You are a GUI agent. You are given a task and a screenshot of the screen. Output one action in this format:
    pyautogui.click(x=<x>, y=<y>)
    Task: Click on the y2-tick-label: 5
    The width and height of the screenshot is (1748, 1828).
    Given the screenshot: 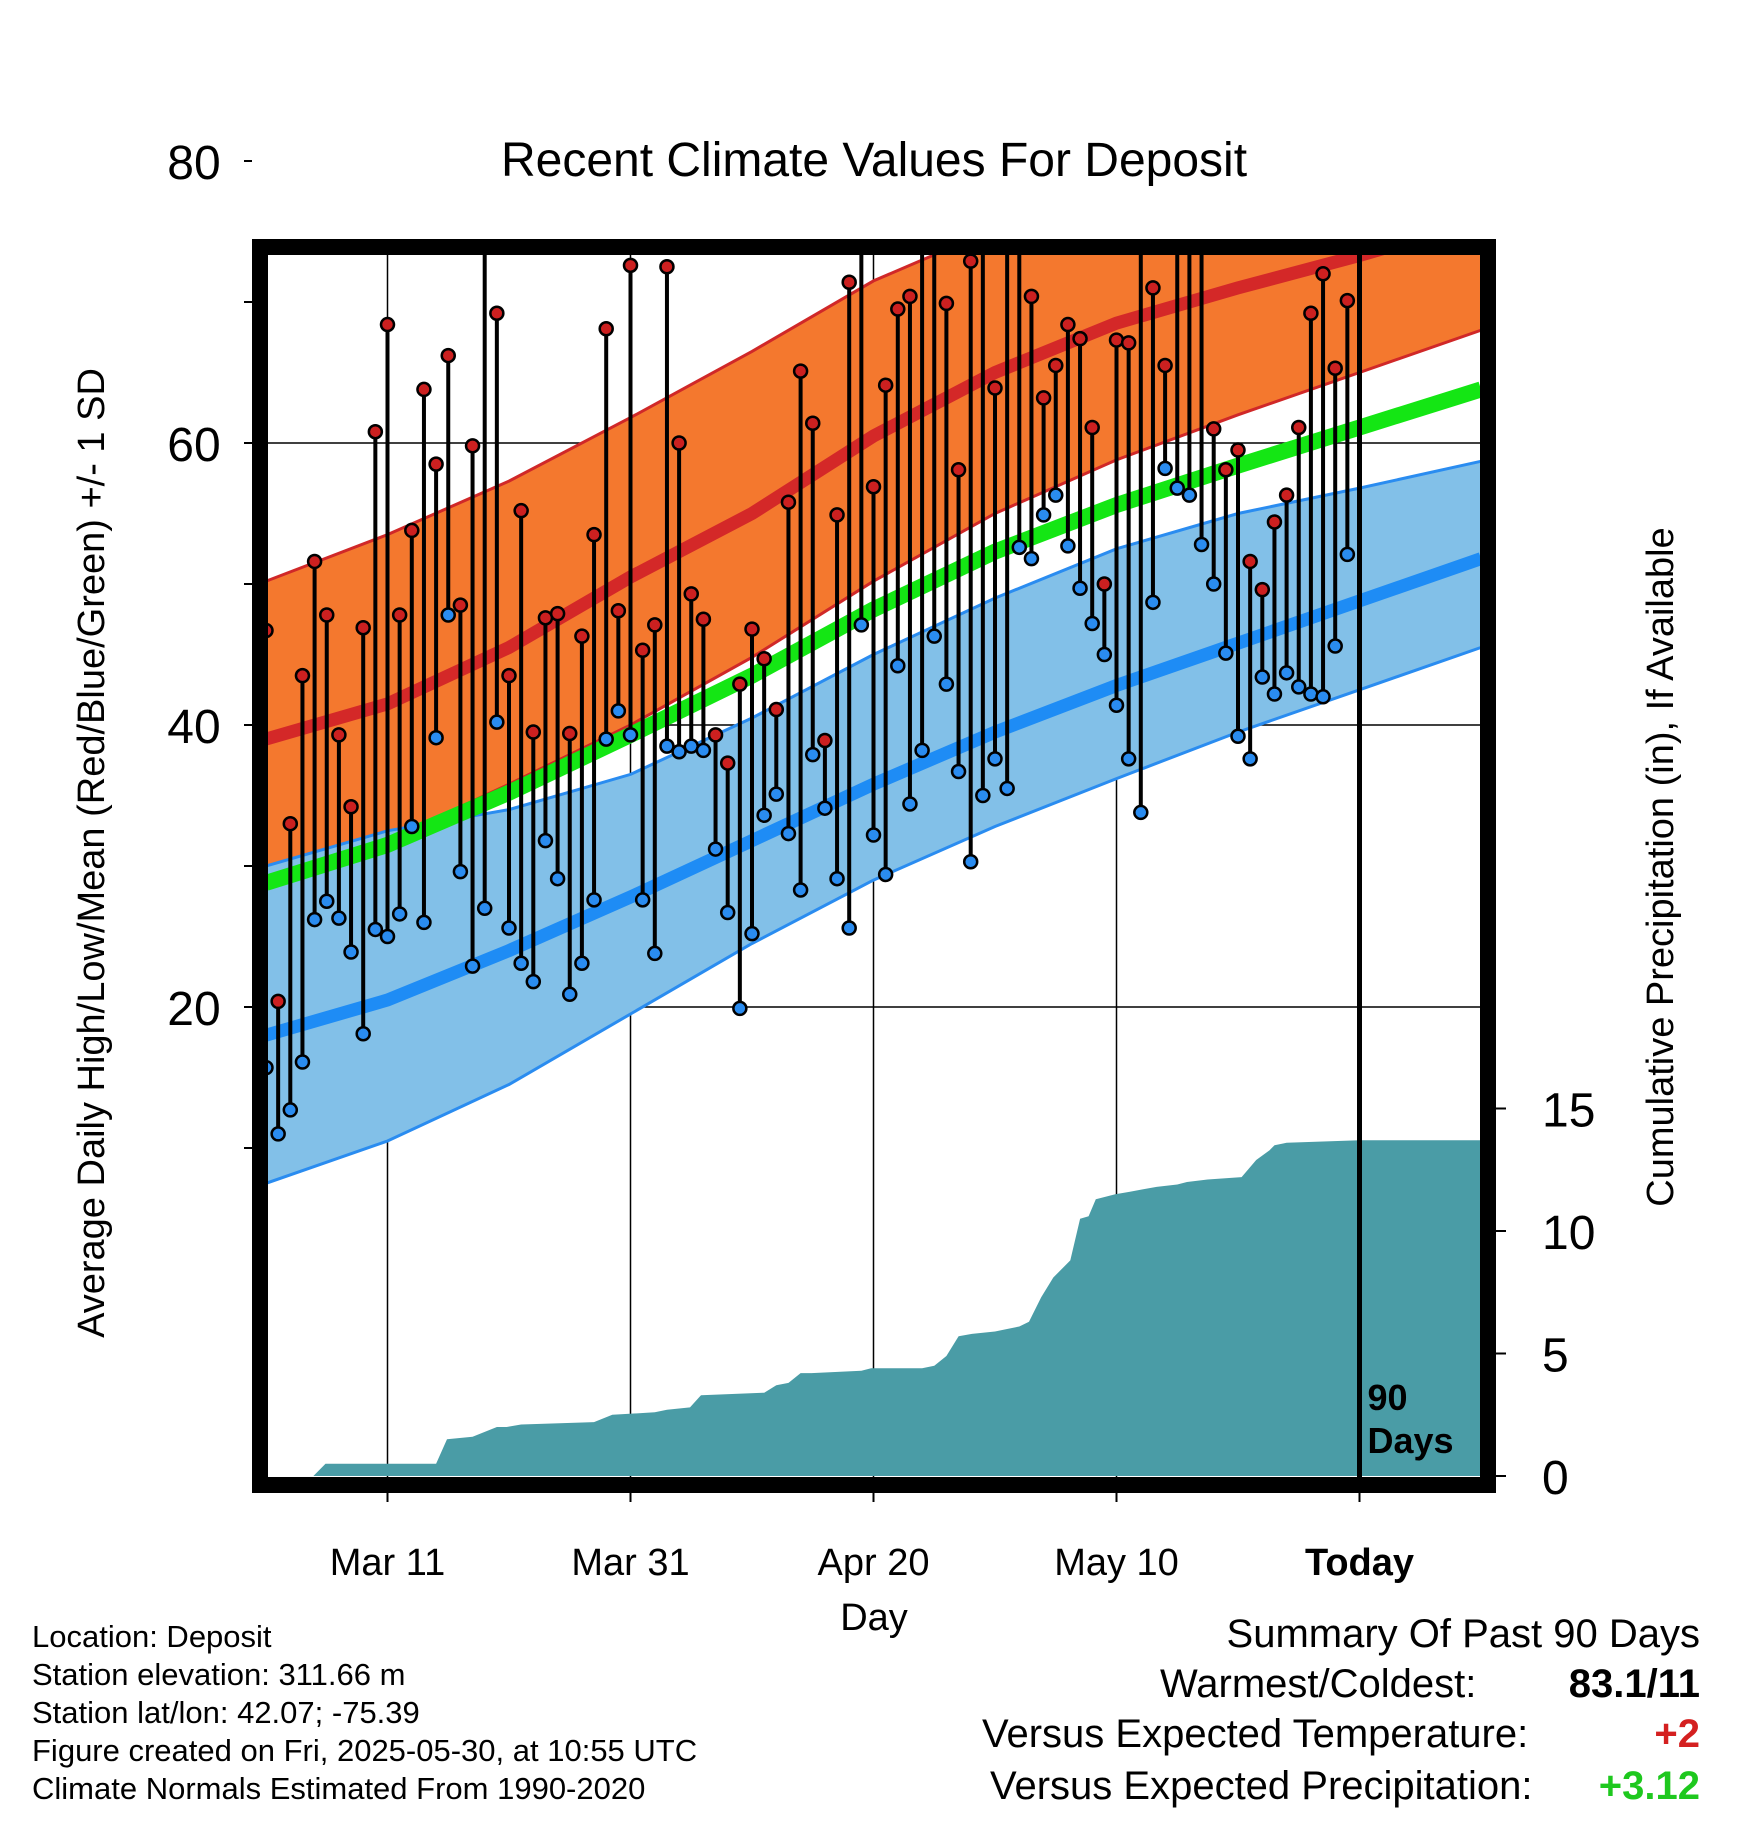 What is the action you would take?
    pyautogui.click(x=1555, y=1356)
    